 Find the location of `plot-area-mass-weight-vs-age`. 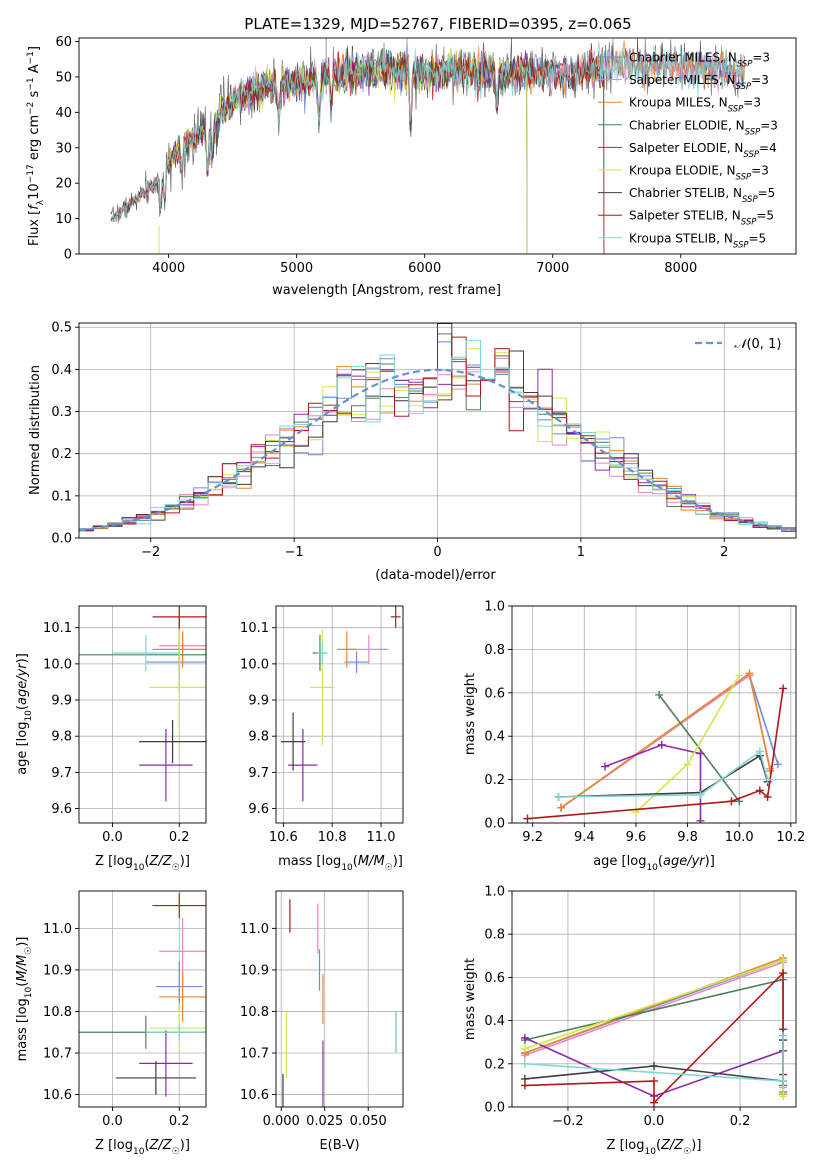

plot-area-mass-weight-vs-age is located at coordinates (655, 746).